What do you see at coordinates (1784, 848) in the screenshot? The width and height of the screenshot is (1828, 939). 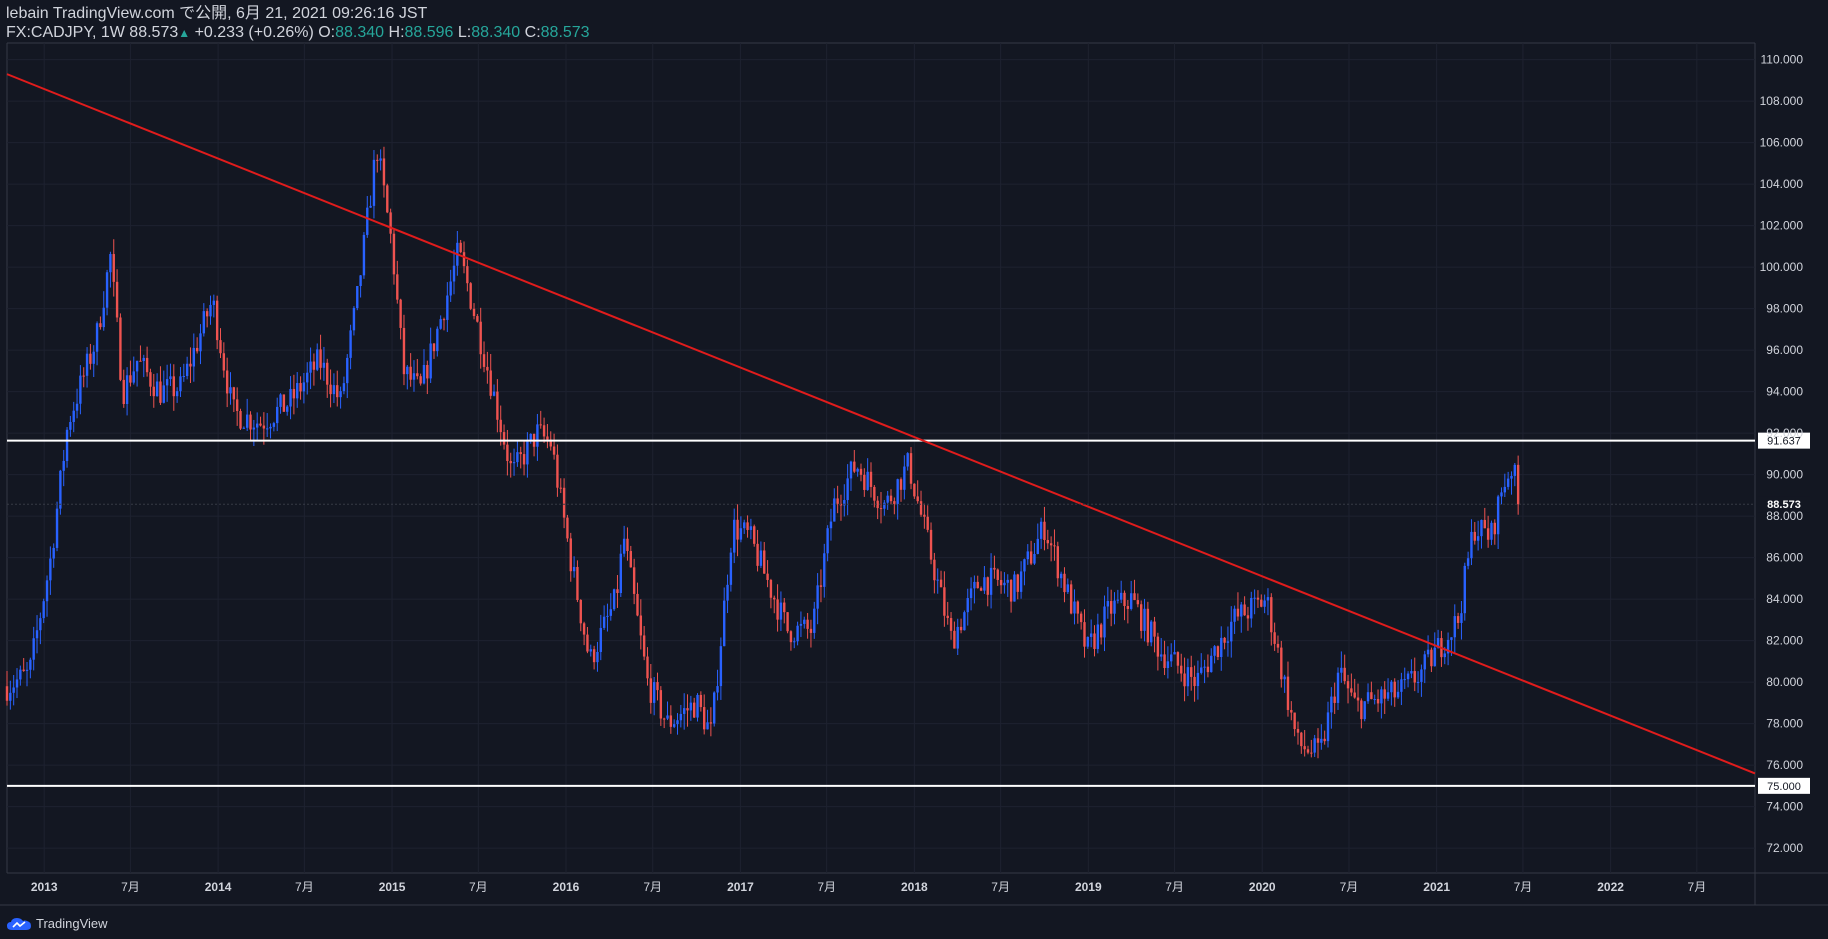 I see `y-tick-label: 72.000` at bounding box center [1784, 848].